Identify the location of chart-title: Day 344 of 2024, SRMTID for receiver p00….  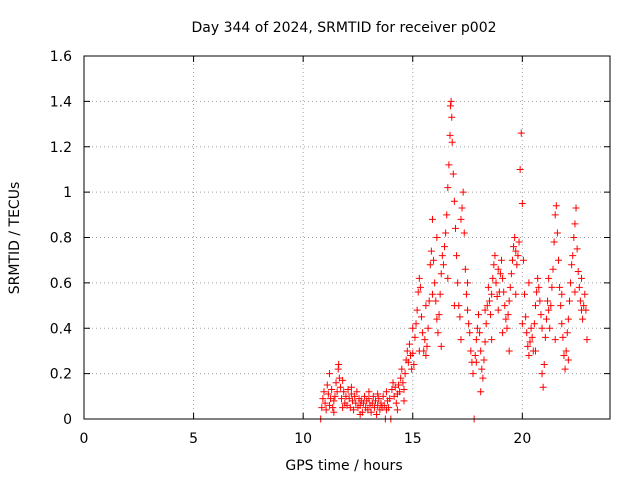
(343, 28).